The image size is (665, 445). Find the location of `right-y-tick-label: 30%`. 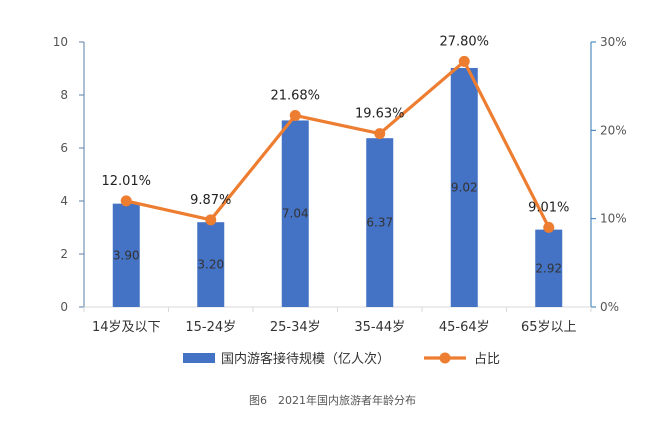

right-y-tick-label: 30% is located at coordinates (613, 42).